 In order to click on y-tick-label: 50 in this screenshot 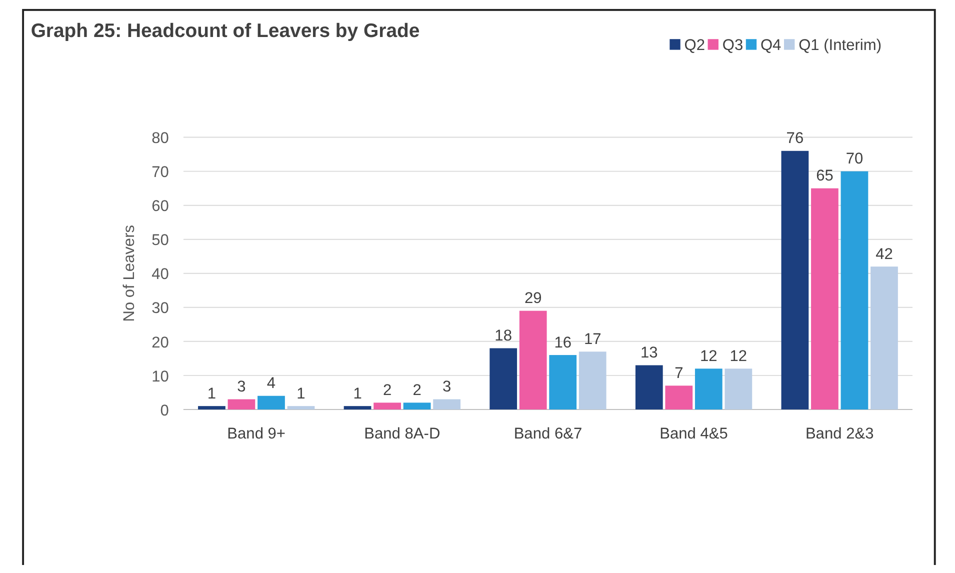, I will do `click(161, 241)`.